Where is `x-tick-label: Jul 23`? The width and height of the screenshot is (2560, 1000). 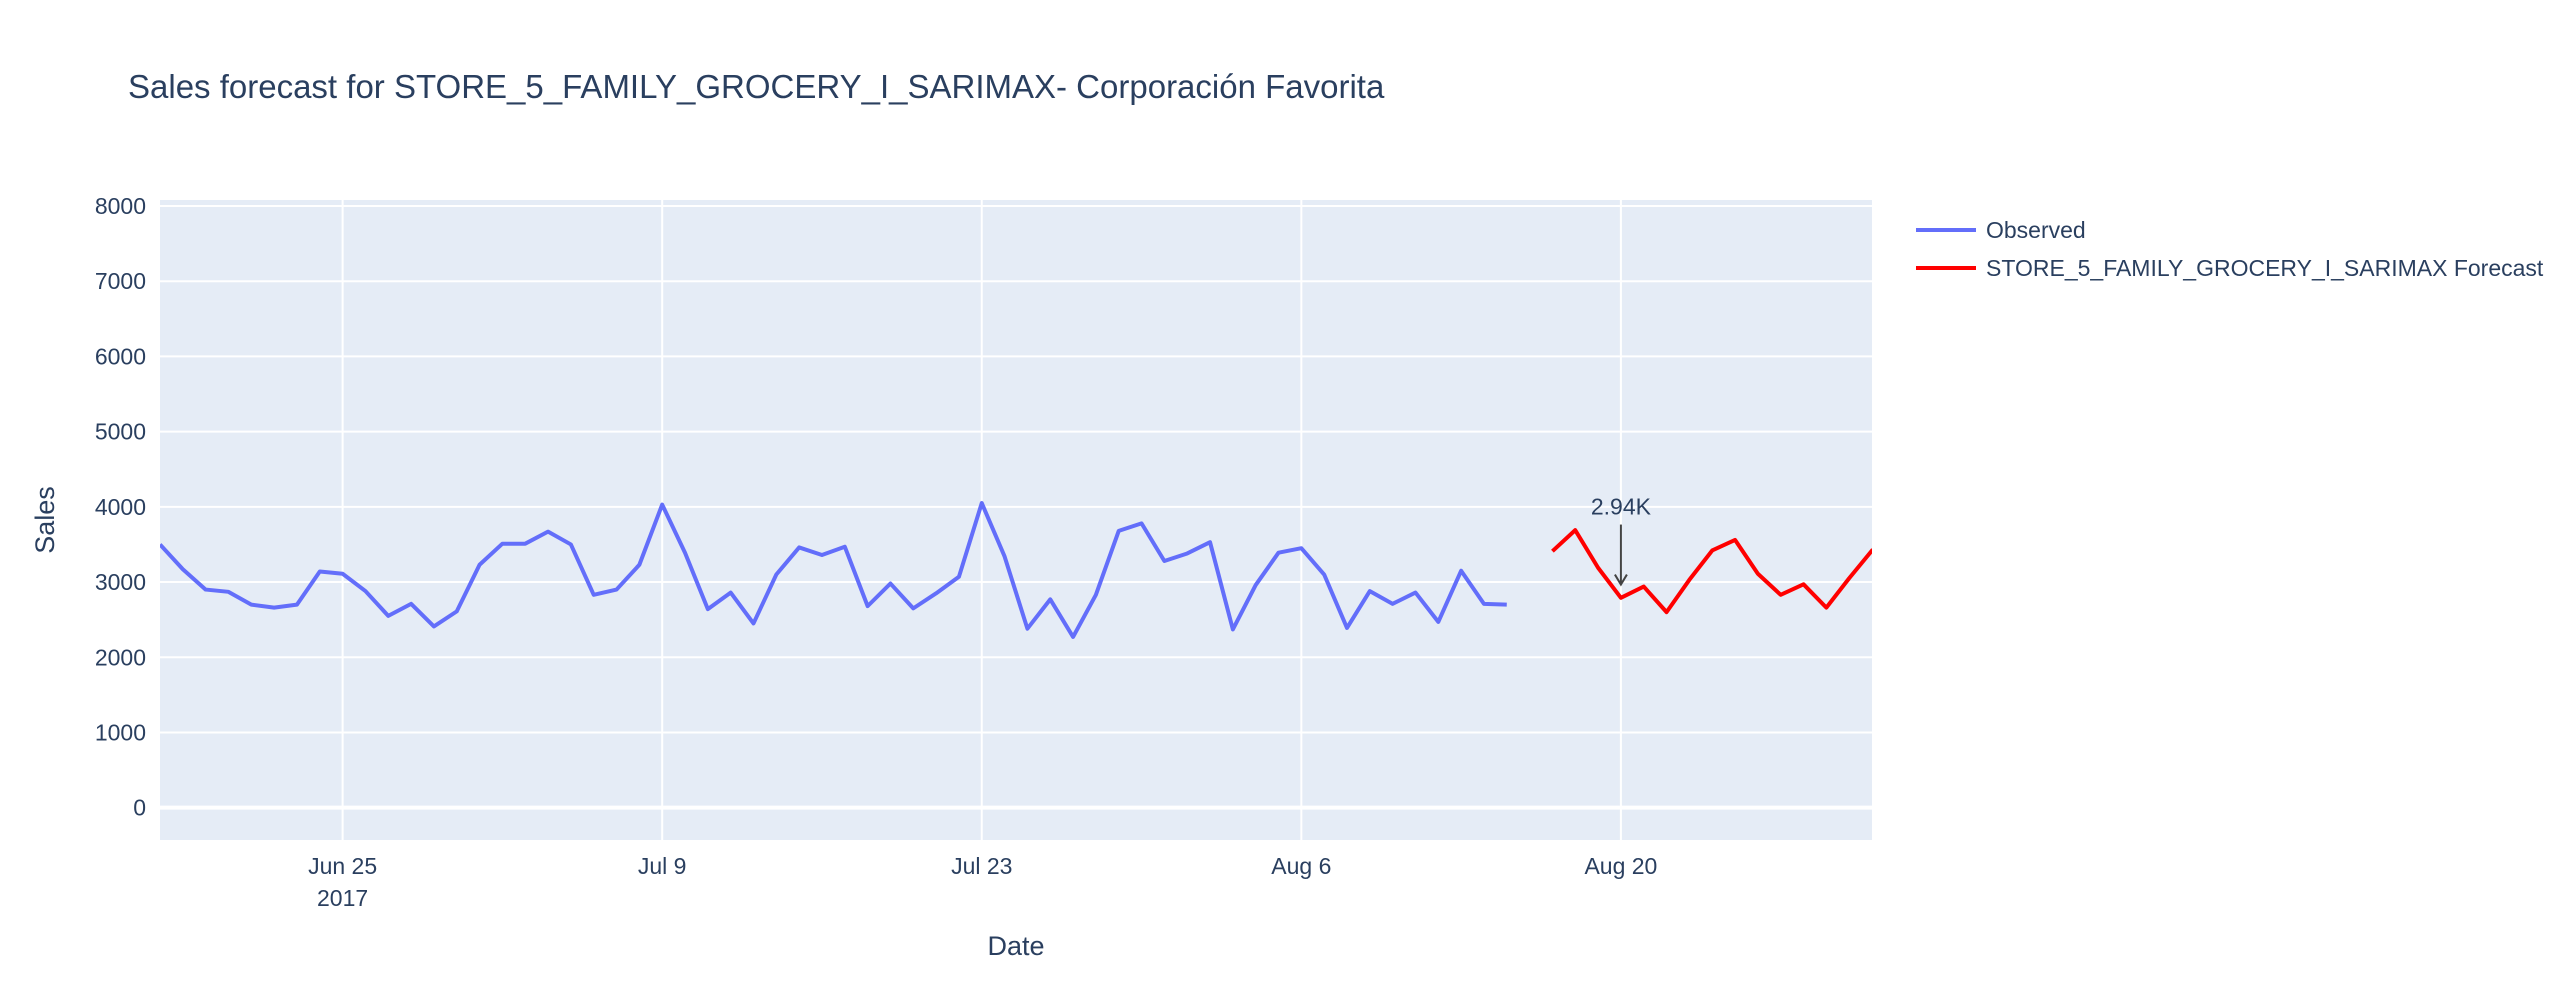
x-tick-label: Jul 23 is located at coordinates (981, 866).